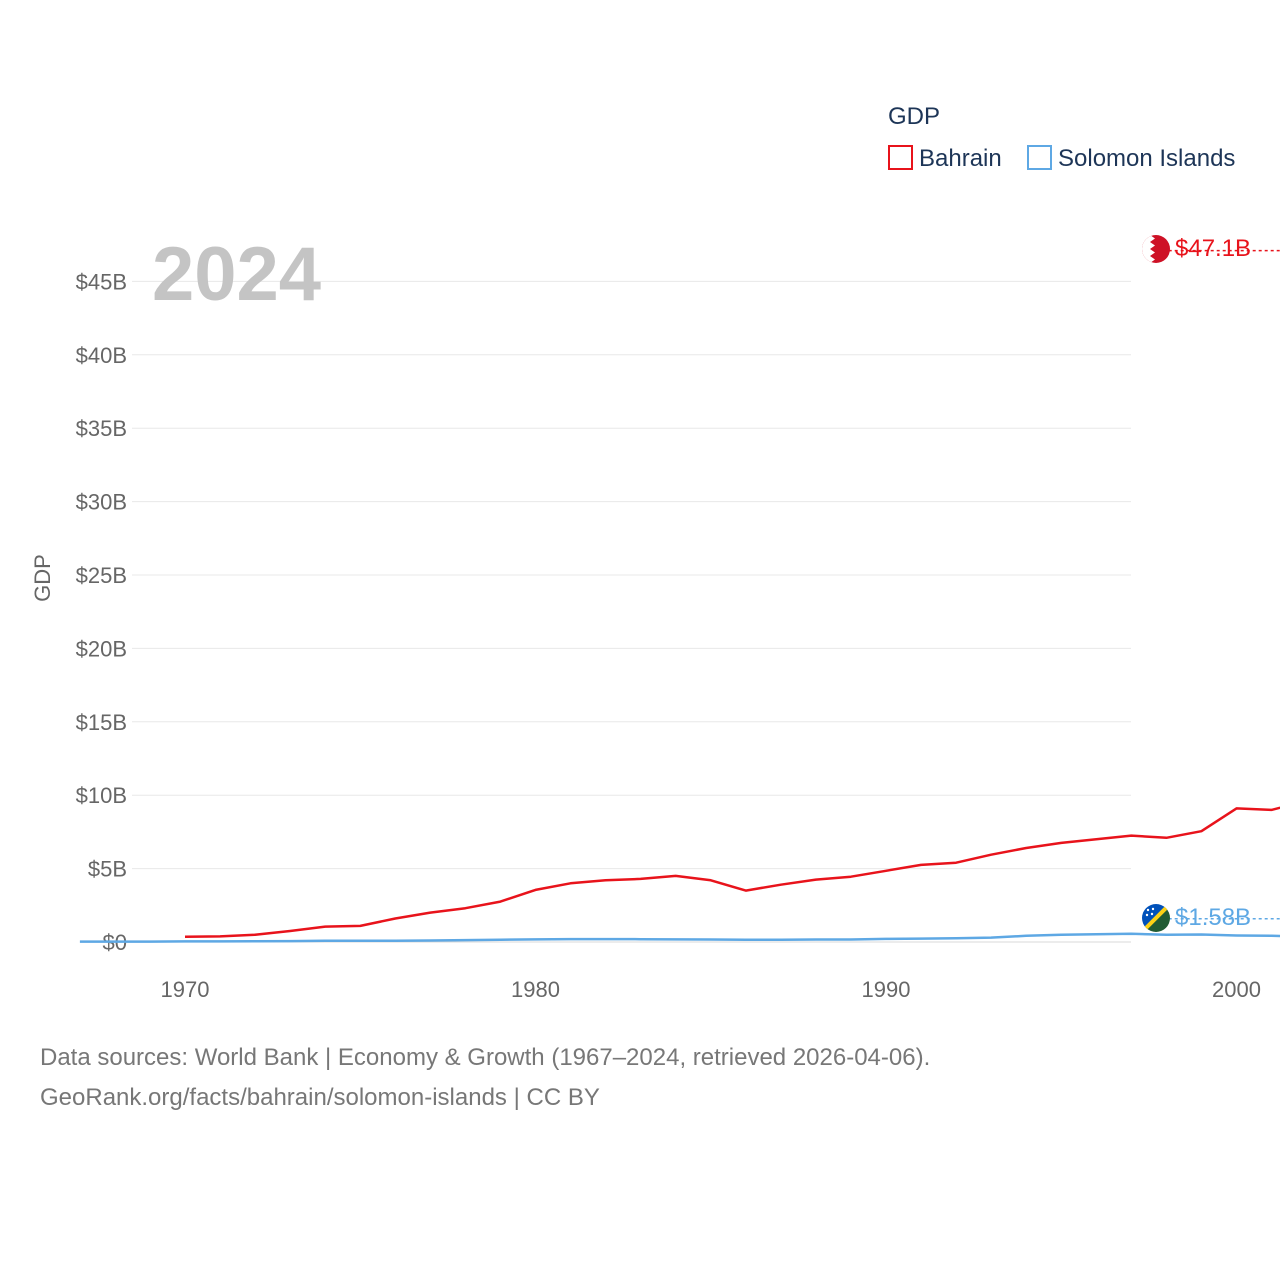 The image size is (1280, 1280). What do you see at coordinates (101, 795) in the screenshot?
I see `y-tick-label: $10B` at bounding box center [101, 795].